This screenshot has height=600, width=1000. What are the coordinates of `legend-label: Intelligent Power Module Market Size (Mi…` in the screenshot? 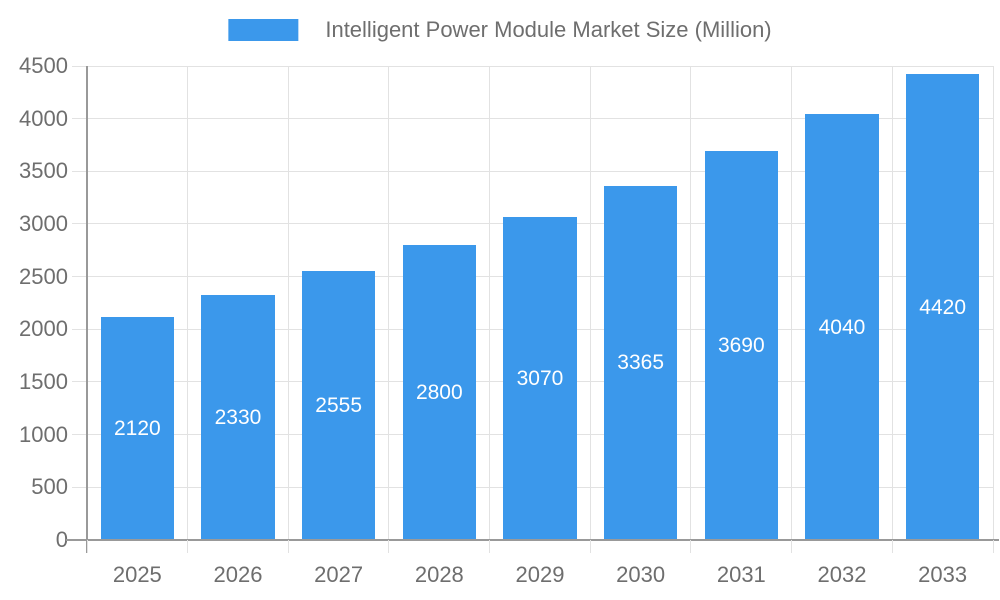 It's located at (548, 29).